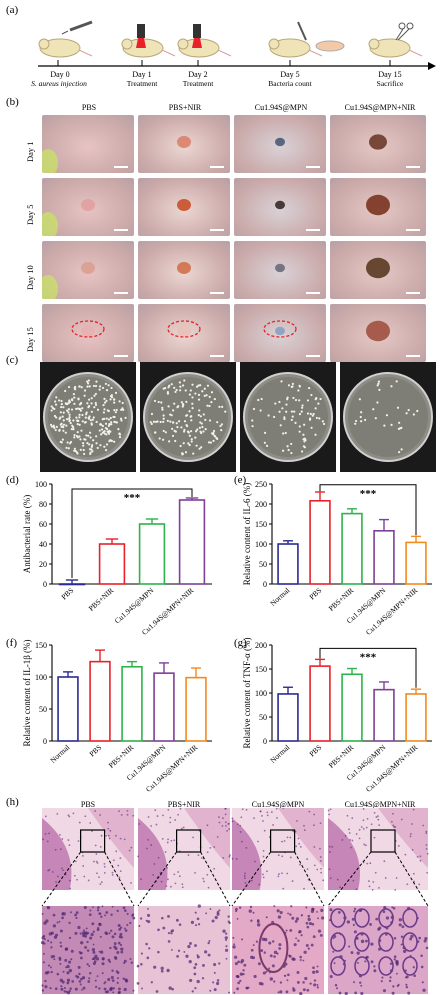 This screenshot has height=995, width=445. What do you see at coordinates (184, 950) in the screenshot?
I see `histology-highmag` at bounding box center [184, 950].